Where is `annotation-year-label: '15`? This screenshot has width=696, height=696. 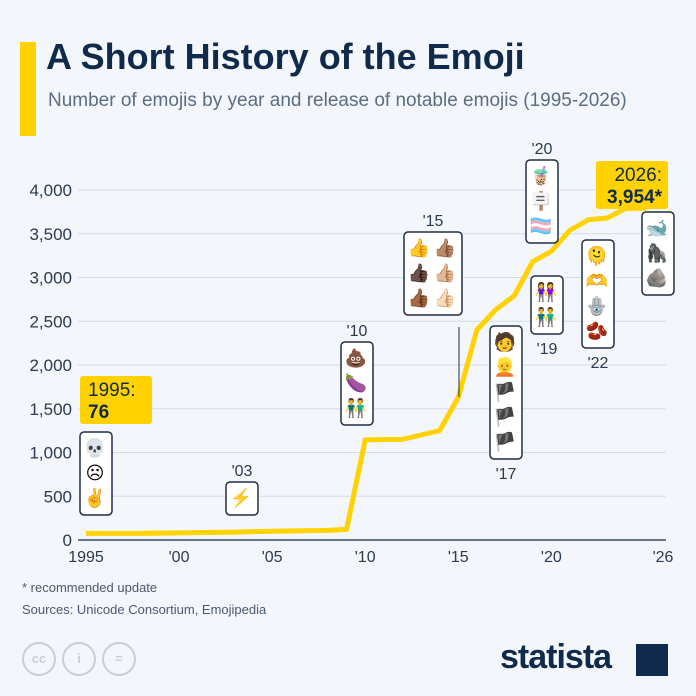
annotation-year-label: '15 is located at coordinates (433, 221).